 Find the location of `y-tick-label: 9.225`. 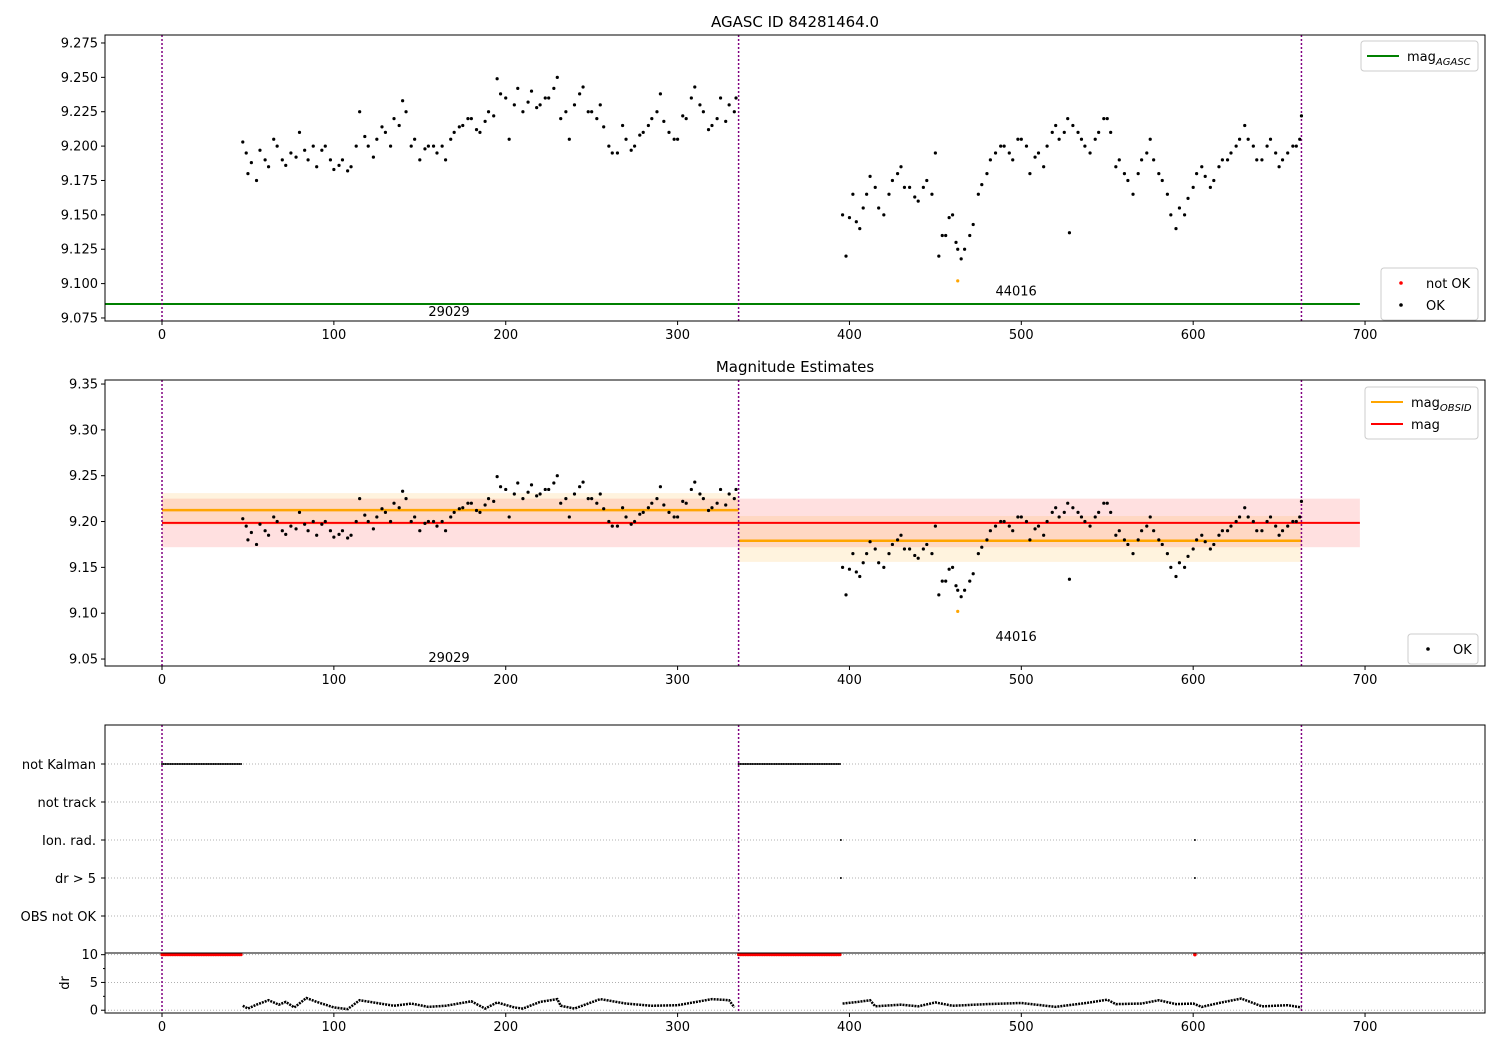

y-tick-label: 9.225 is located at coordinates (79, 112).